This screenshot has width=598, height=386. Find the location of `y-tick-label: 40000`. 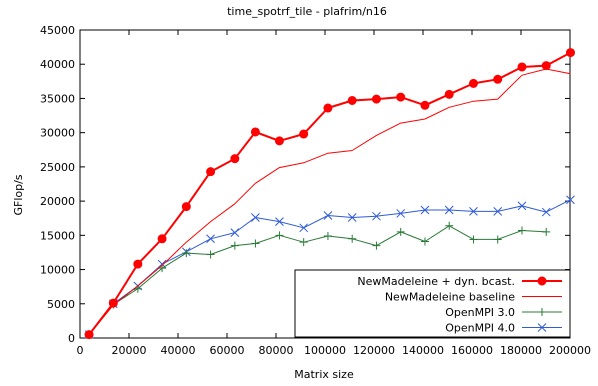

y-tick-label: 40000 is located at coordinates (57, 64).